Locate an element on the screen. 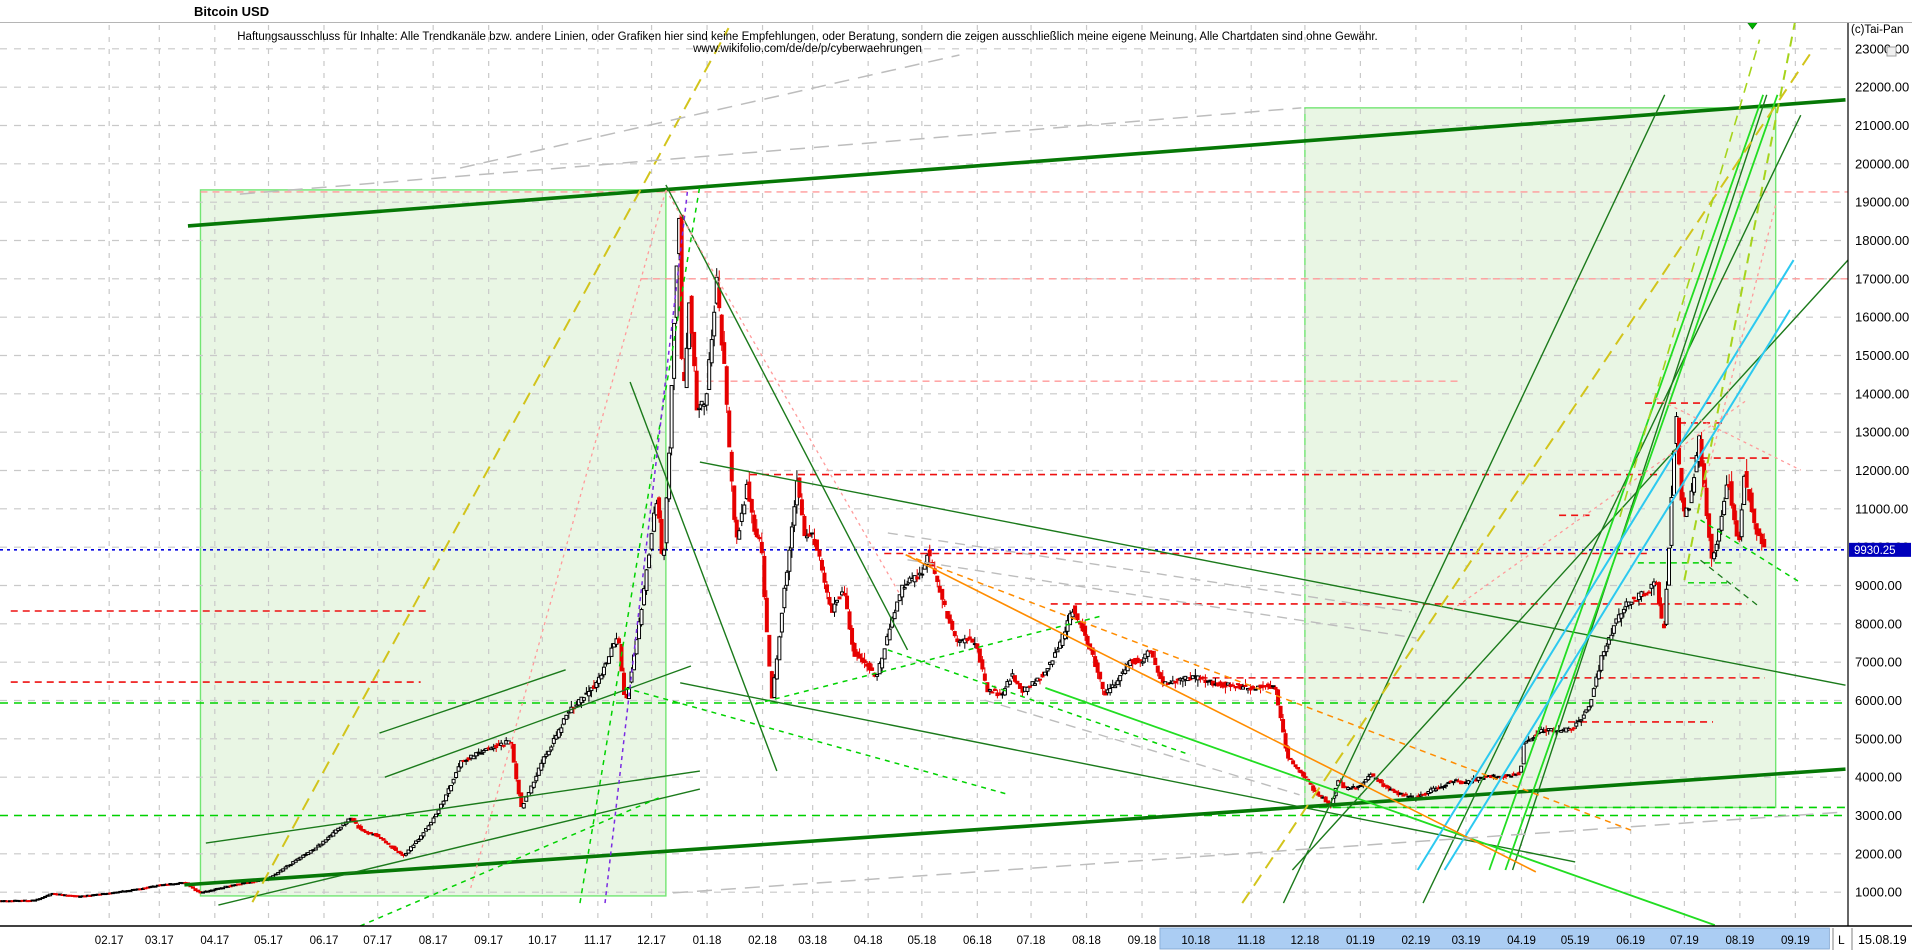 This screenshot has width=1912, height=952. trendline-ch17-d is located at coordinates (472, 701).